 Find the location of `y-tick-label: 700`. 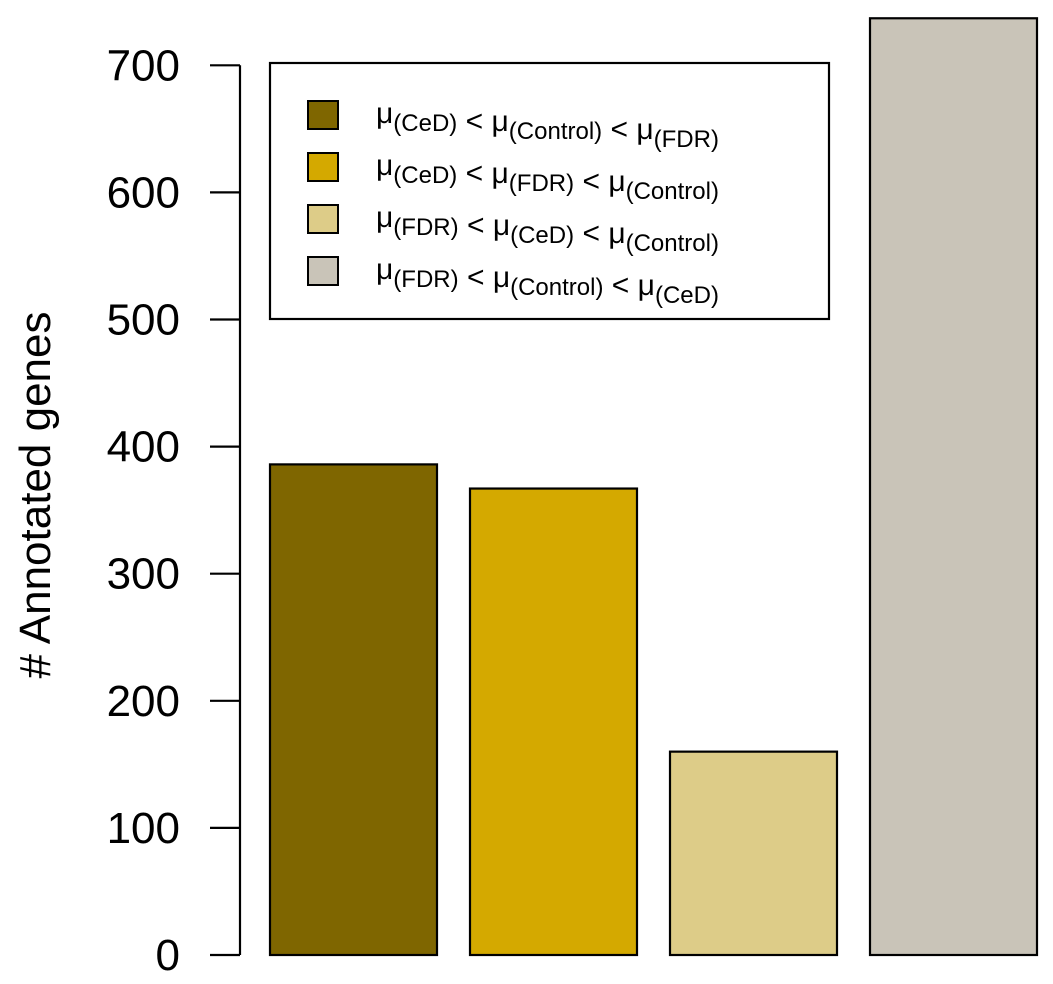

y-tick-label: 700 is located at coordinates (143, 65).